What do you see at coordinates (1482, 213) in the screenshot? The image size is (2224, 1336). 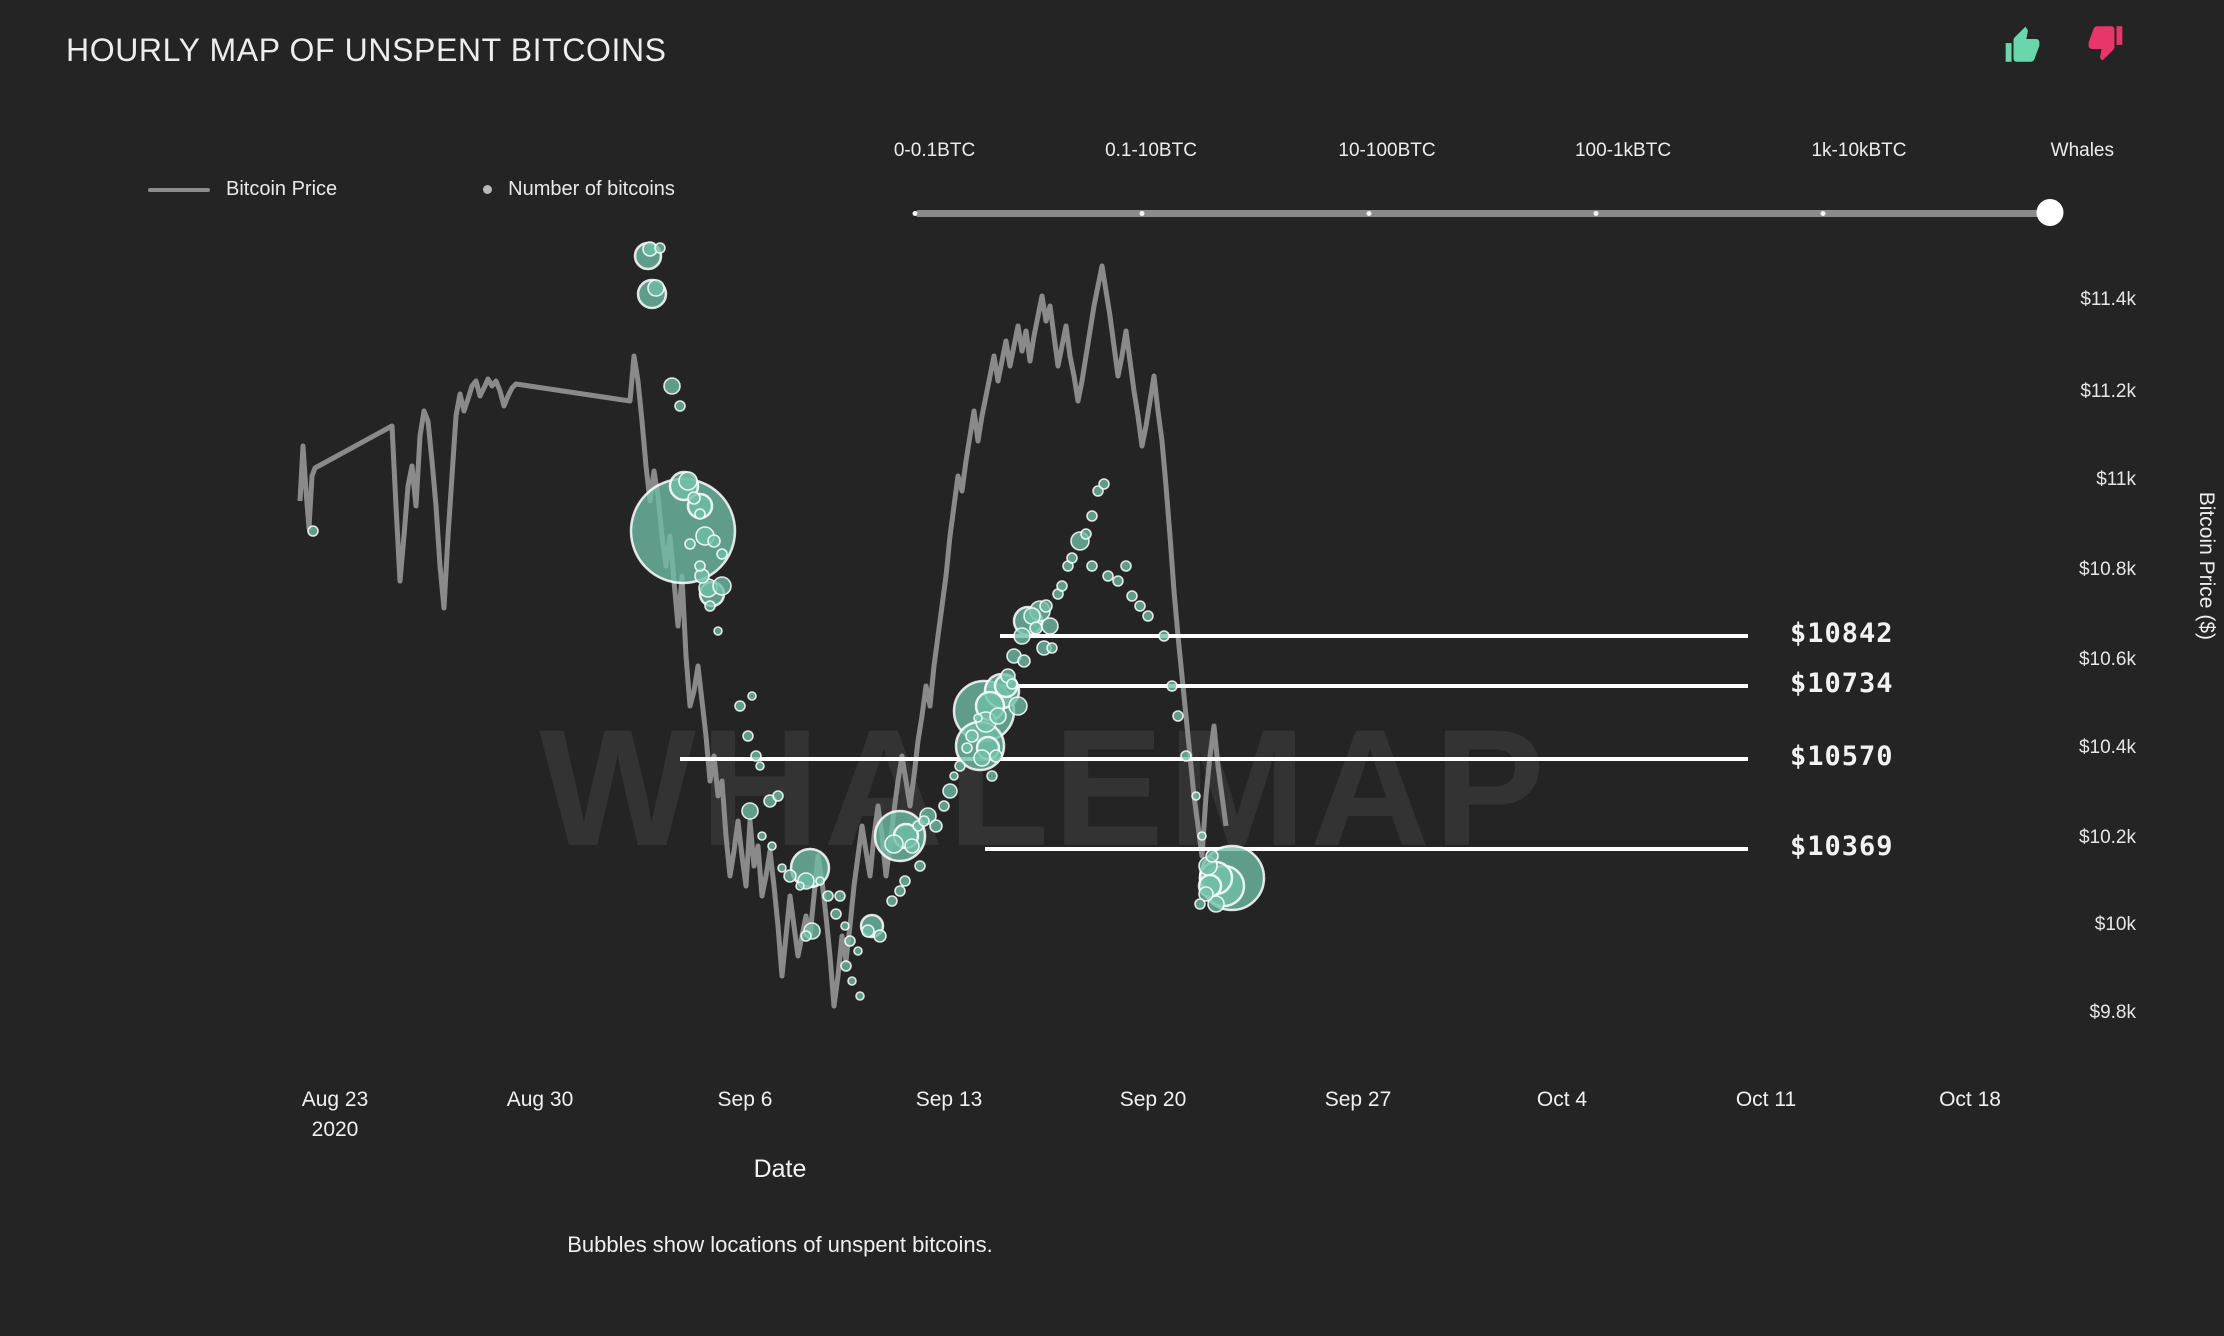 I see `slider-track` at bounding box center [1482, 213].